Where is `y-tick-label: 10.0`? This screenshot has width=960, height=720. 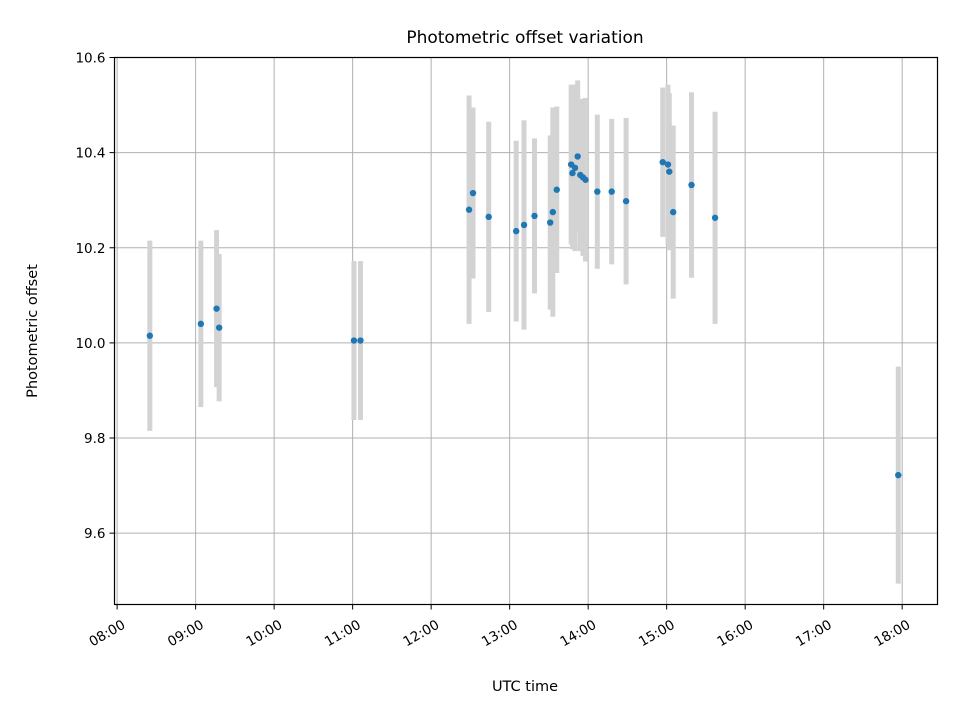 y-tick-label: 10.0 is located at coordinates (90, 344).